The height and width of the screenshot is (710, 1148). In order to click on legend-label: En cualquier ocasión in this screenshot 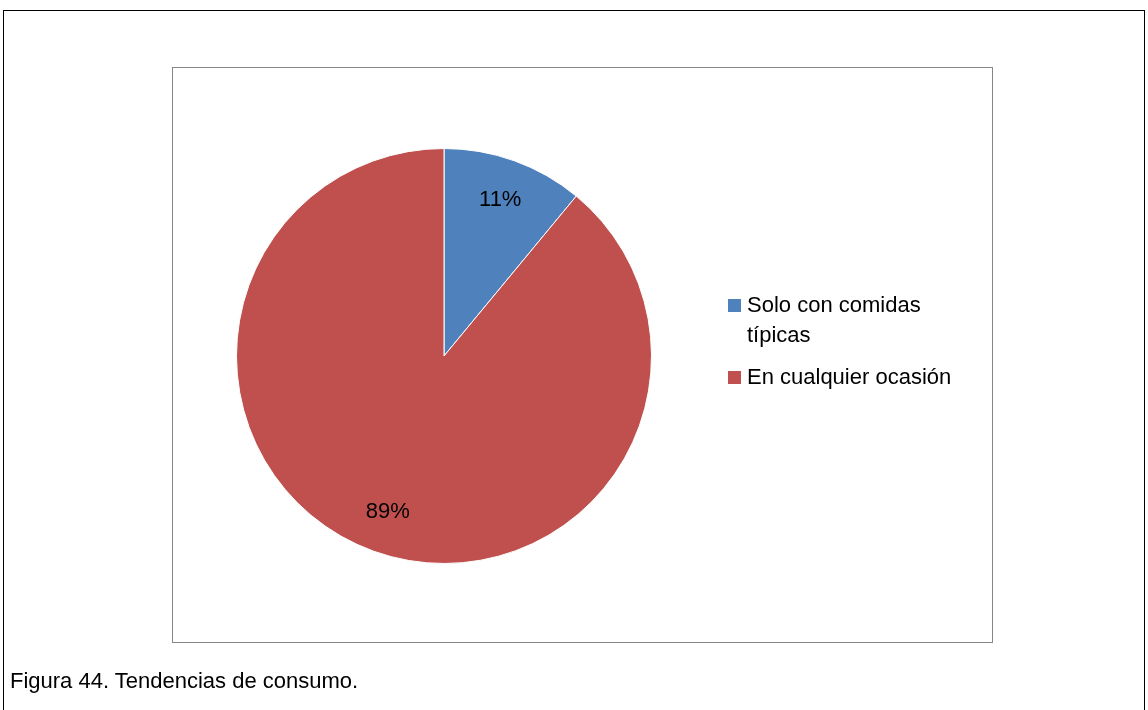, I will do `click(849, 377)`.